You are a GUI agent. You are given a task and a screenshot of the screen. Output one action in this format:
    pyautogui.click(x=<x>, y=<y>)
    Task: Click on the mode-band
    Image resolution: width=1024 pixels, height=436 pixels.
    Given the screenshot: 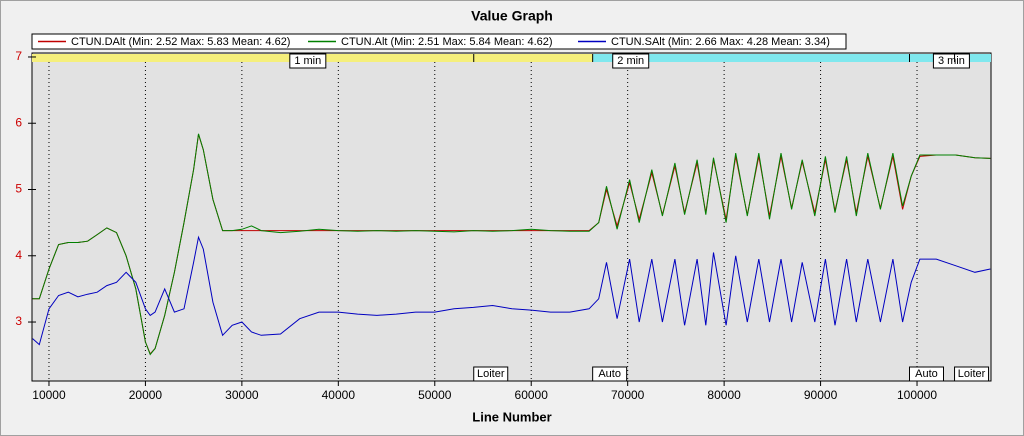 What is the action you would take?
    pyautogui.click(x=791, y=58)
    